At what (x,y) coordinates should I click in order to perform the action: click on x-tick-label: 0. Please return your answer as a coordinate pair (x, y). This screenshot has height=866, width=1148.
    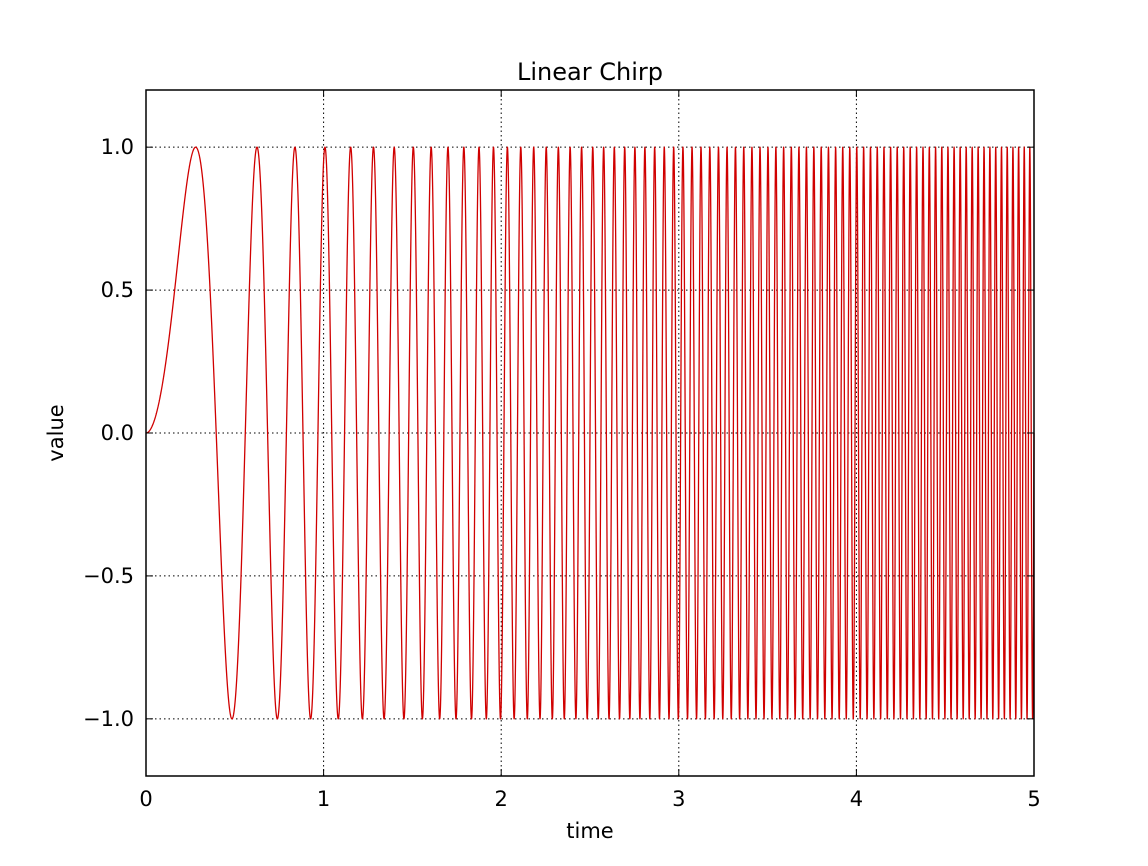
    Looking at the image, I should click on (145, 799).